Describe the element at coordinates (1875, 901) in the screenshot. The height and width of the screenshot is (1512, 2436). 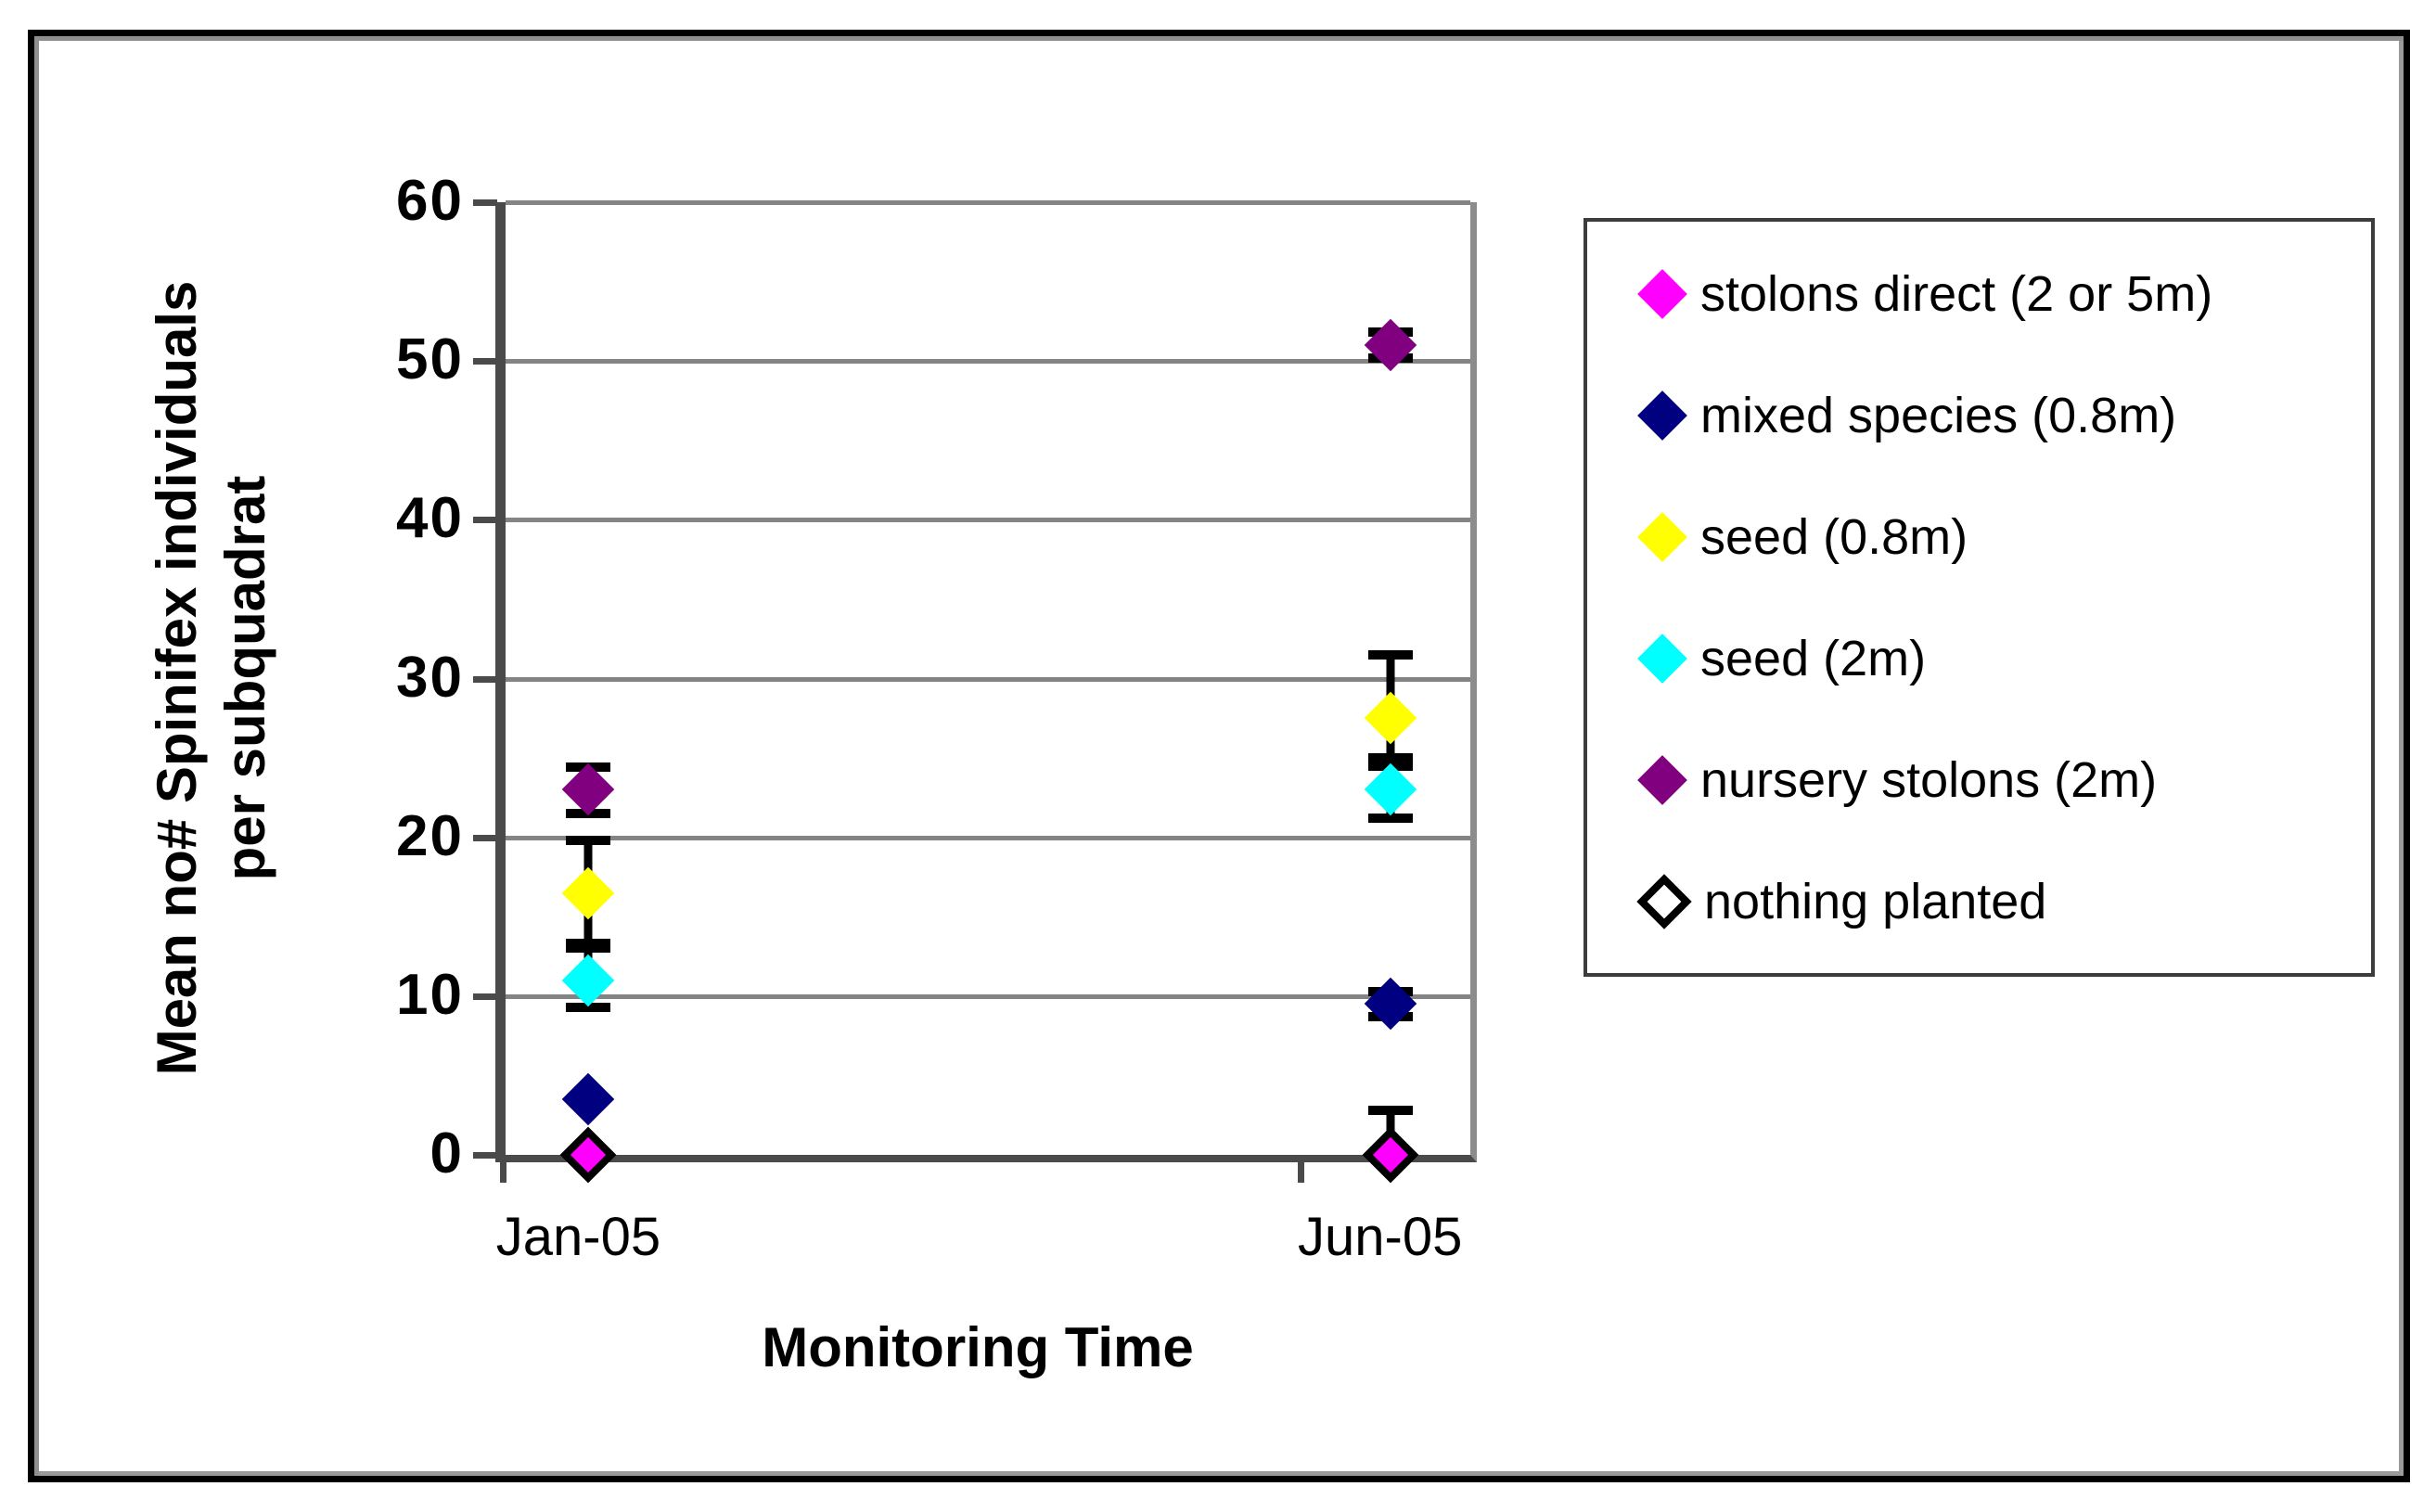
I see `legend-item-label: nothing planted` at that location.